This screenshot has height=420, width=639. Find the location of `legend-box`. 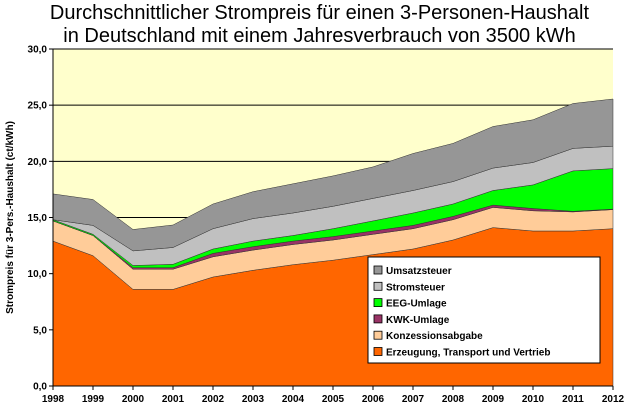

legend-box is located at coordinates (484, 310).